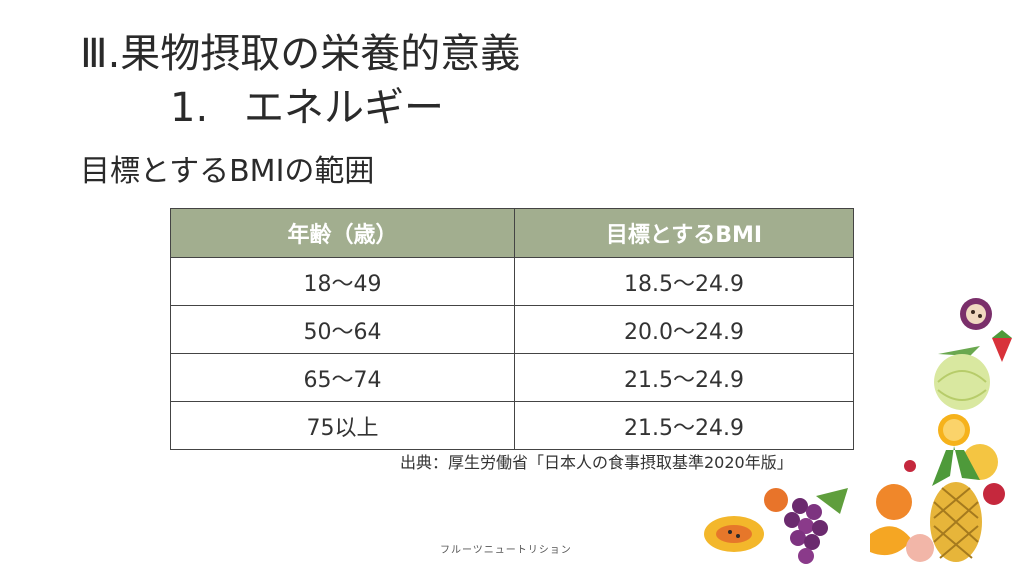 This screenshot has height=576, width=1024. What do you see at coordinates (858, 431) in the screenshot?
I see `fruit-illustration` at bounding box center [858, 431].